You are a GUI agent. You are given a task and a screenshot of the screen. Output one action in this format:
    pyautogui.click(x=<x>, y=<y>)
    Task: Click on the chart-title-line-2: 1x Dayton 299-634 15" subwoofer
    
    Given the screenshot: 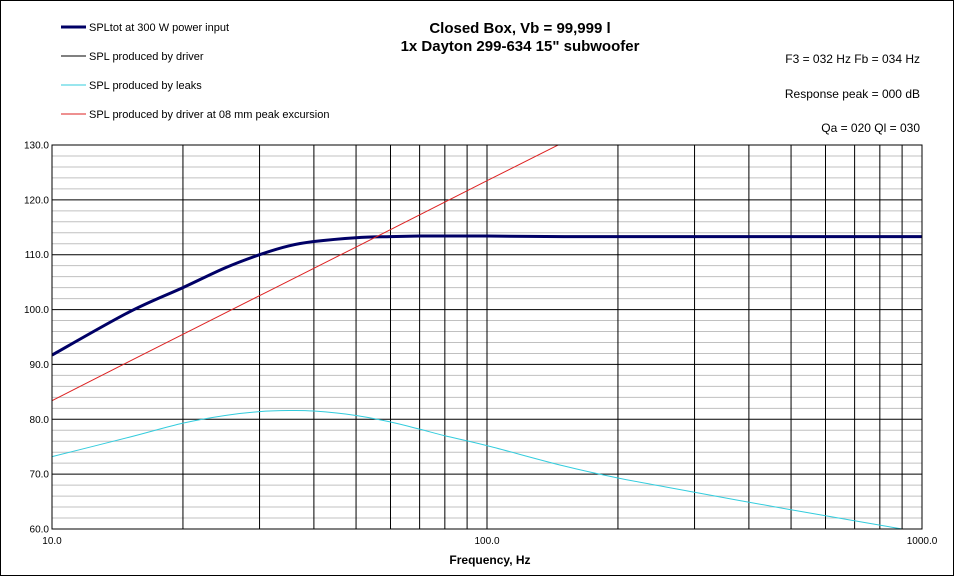 What is the action you would take?
    pyautogui.click(x=520, y=46)
    